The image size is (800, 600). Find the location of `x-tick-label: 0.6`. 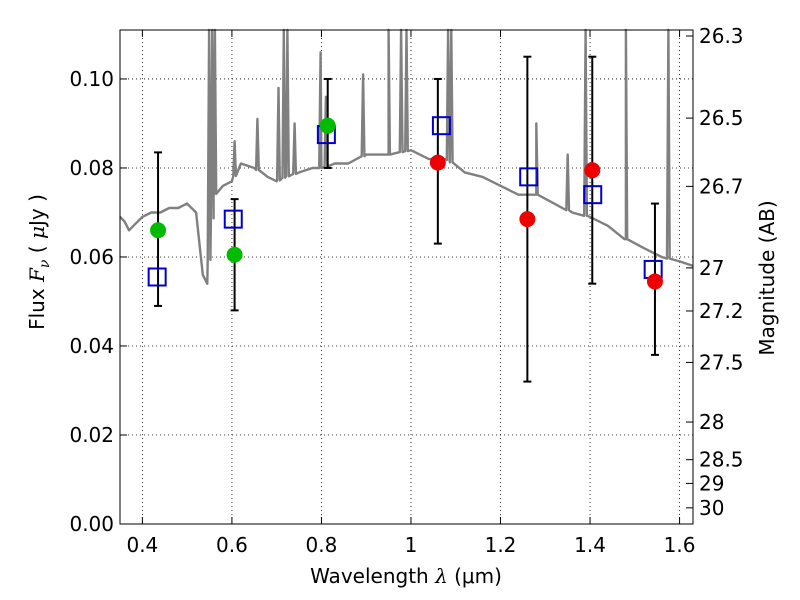

x-tick-label: 0.6 is located at coordinates (232, 545).